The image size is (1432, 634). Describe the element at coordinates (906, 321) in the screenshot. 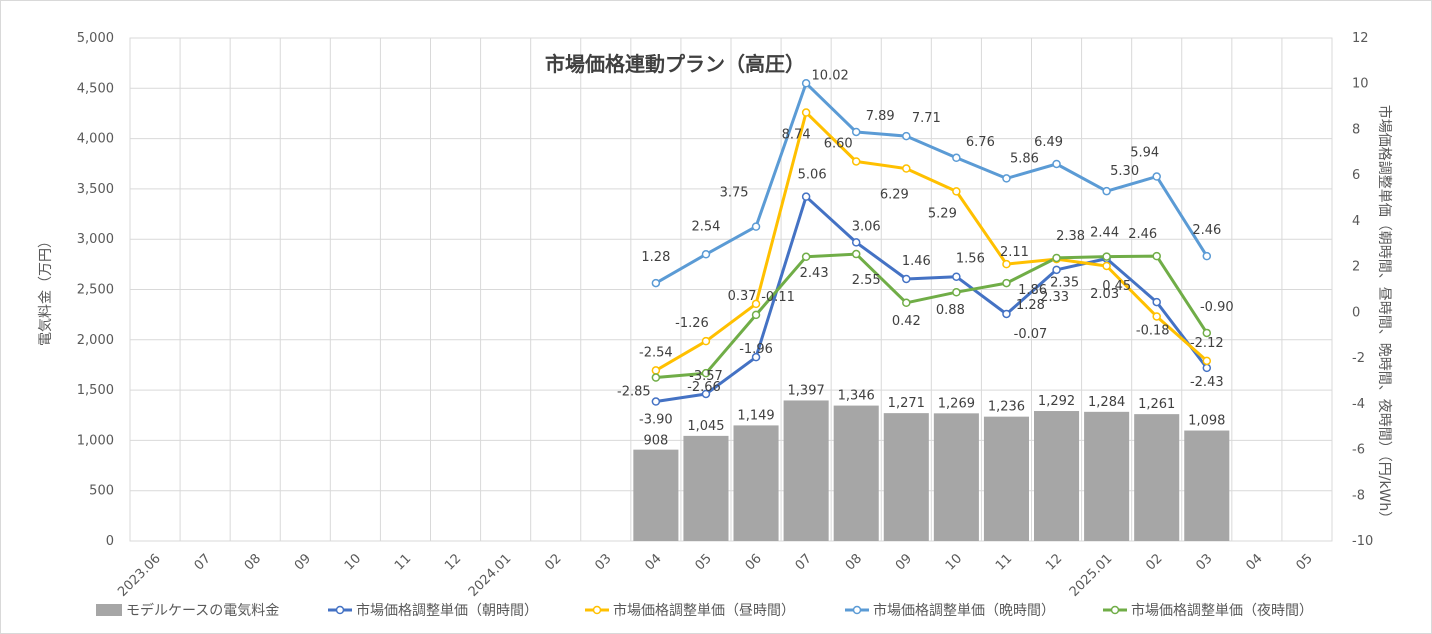

I see `line-data-label: 0.42` at that location.